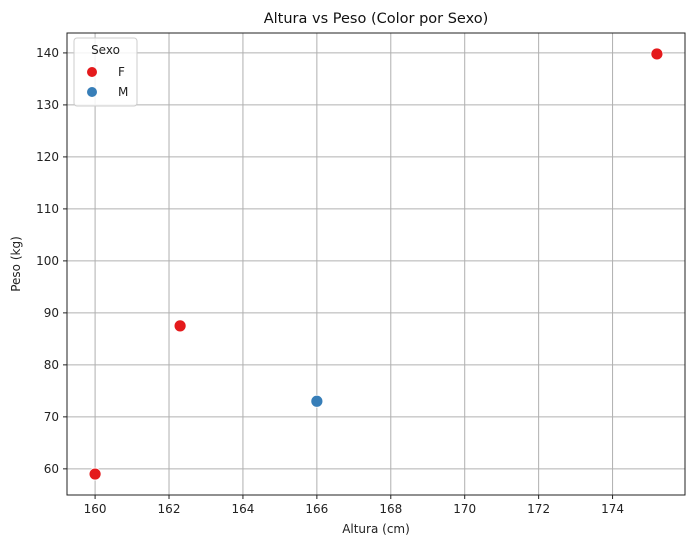 Image resolution: width=695 pixels, height=547 pixels. I want to click on legend-marker-m, so click(92, 92).